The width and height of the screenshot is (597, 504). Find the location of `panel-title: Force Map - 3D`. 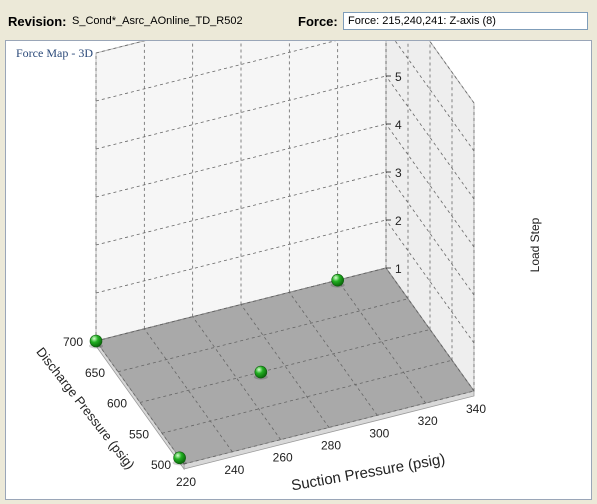

panel-title: Force Map - 3D is located at coordinates (54, 53).